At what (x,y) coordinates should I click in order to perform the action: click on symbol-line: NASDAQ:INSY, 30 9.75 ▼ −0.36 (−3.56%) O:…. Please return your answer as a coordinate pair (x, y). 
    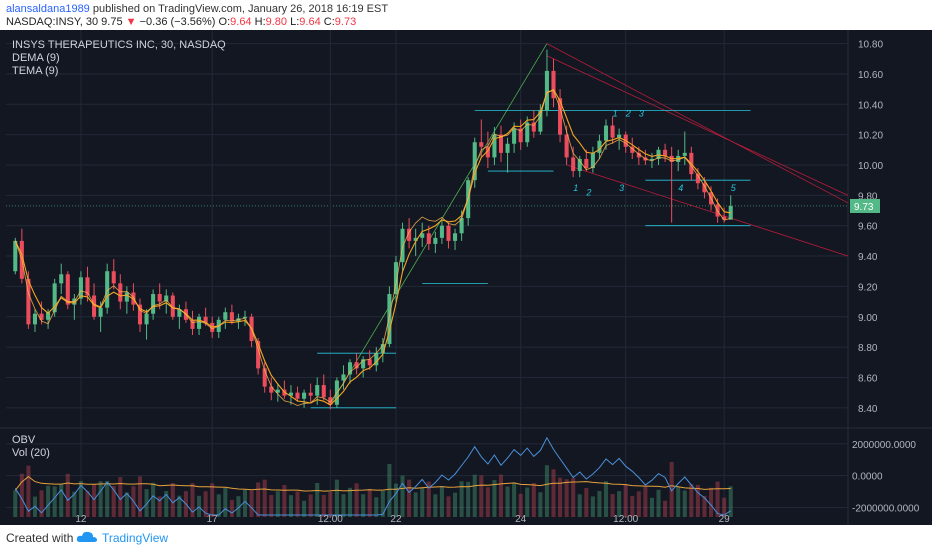
    Looking at the image, I should click on (181, 22).